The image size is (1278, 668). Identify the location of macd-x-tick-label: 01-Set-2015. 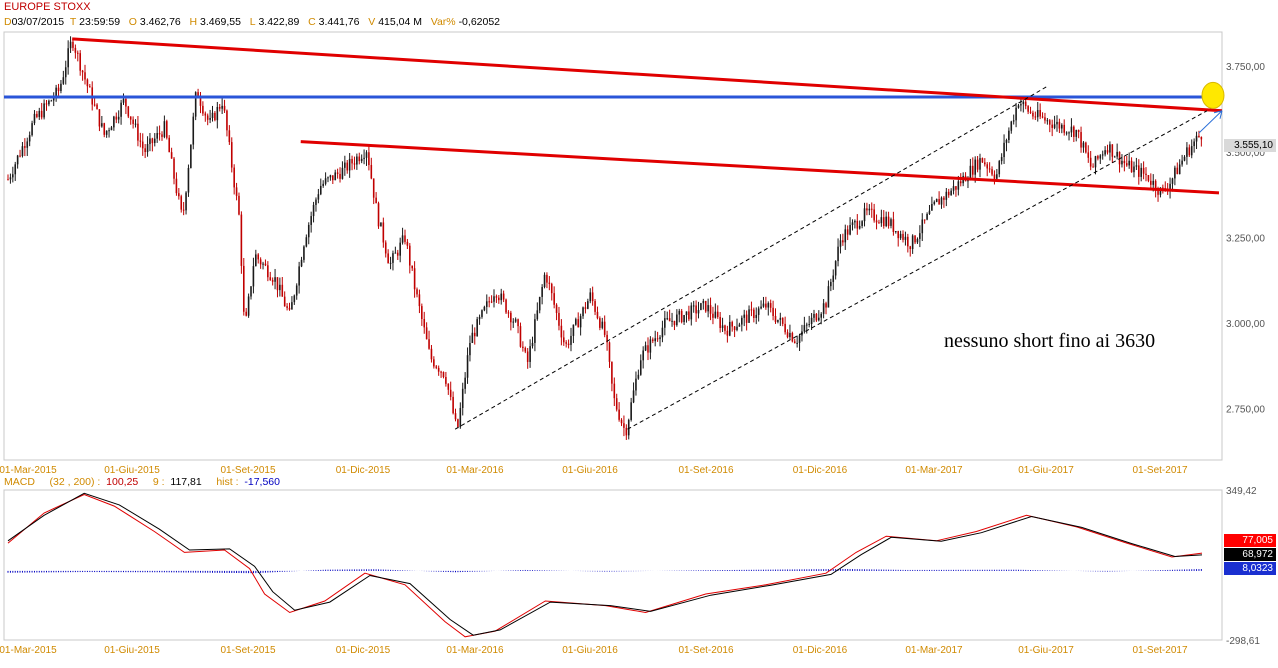
(247, 650).